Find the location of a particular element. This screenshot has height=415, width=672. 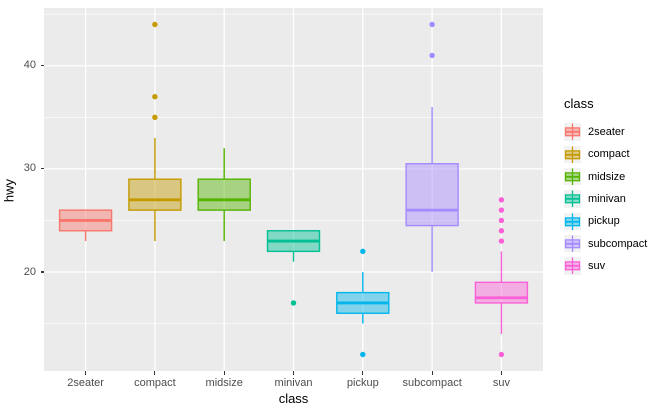

legend-label: suv is located at coordinates (597, 265).